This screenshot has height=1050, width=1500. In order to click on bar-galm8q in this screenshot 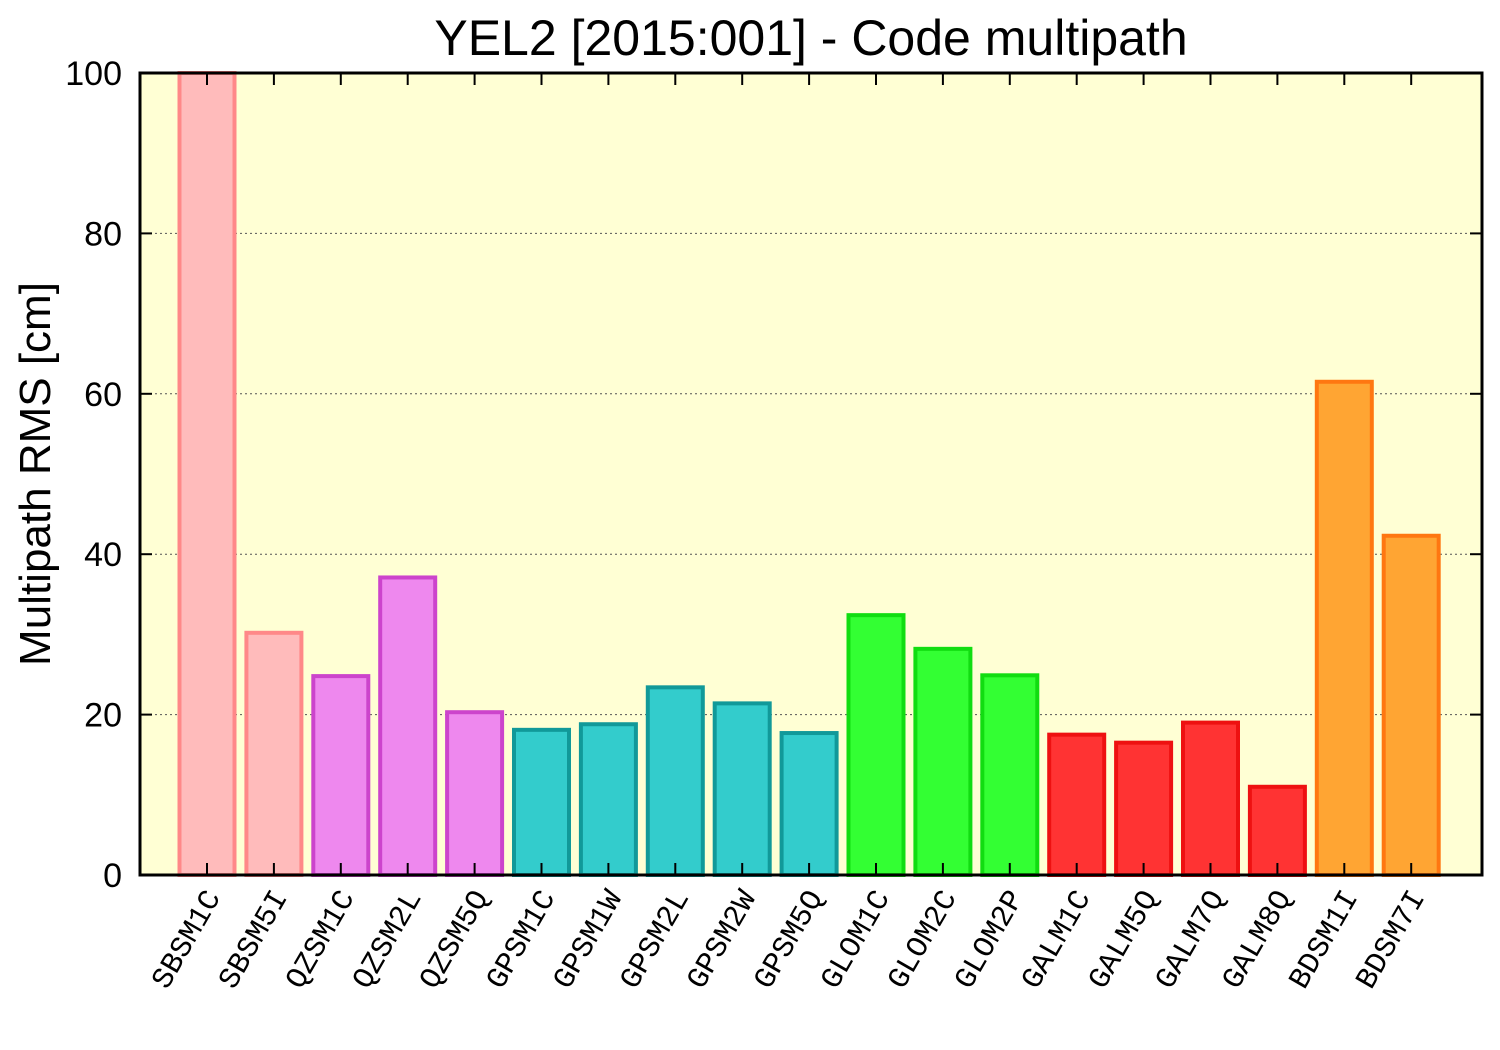, I will do `click(1277, 831)`.